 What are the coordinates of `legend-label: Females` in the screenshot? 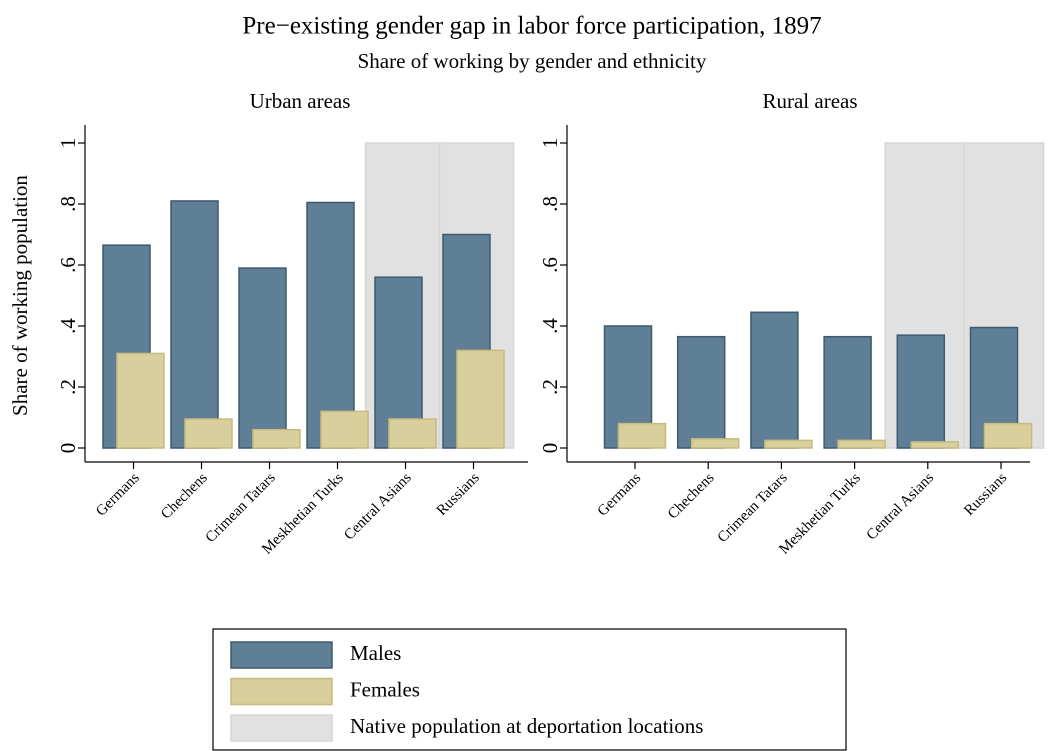 It's located at (385, 689).